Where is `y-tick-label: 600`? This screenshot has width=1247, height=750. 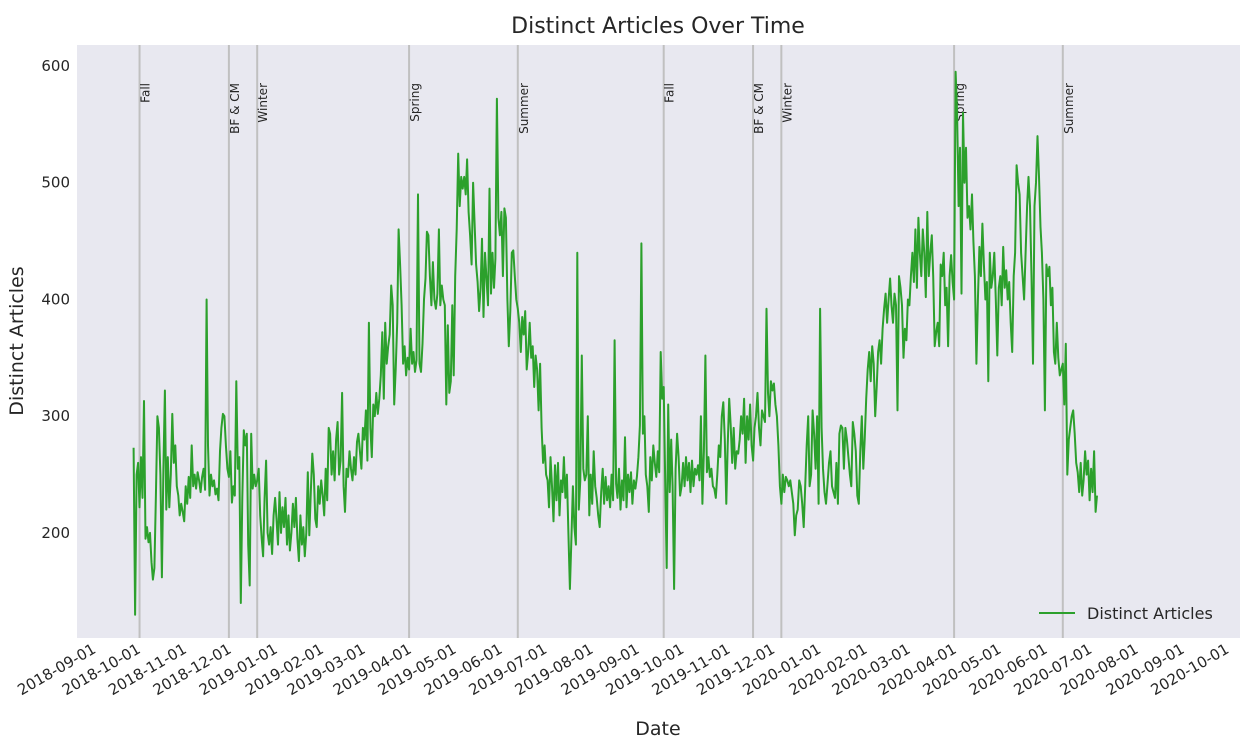
y-tick-label: 600 is located at coordinates (55, 66).